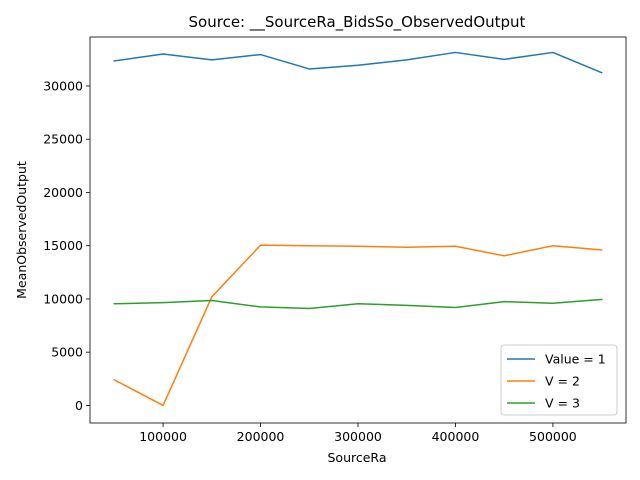  I want to click on legend-label-2: V = 2, so click(562, 381).